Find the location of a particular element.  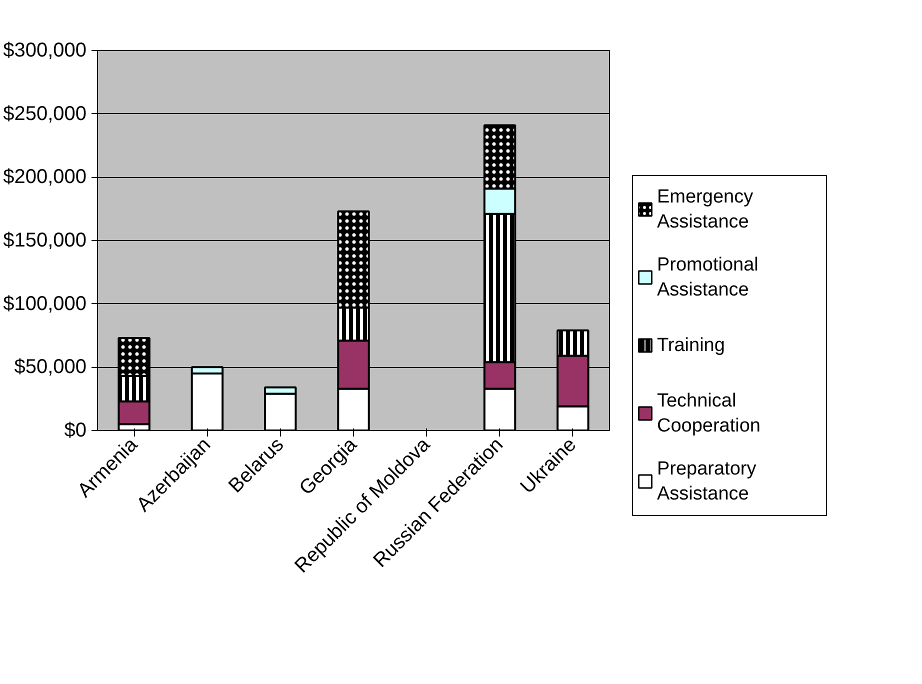

legend-label: Promotional Assistance is located at coordinates (707, 277).